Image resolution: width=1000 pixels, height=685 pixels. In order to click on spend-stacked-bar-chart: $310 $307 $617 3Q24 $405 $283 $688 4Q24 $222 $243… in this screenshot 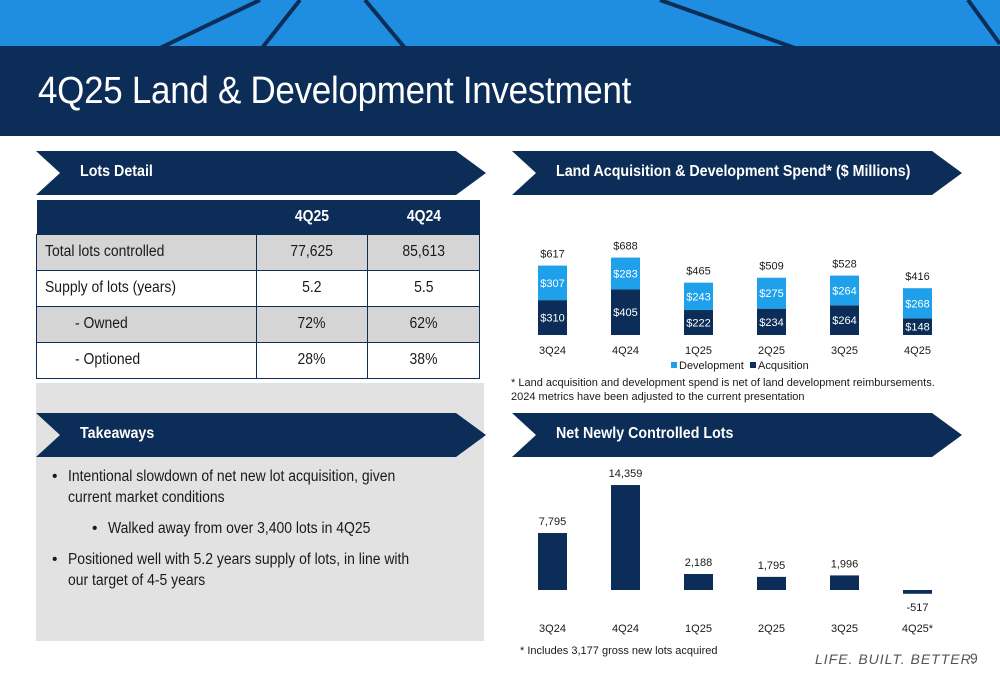, I will do `click(735, 306)`.